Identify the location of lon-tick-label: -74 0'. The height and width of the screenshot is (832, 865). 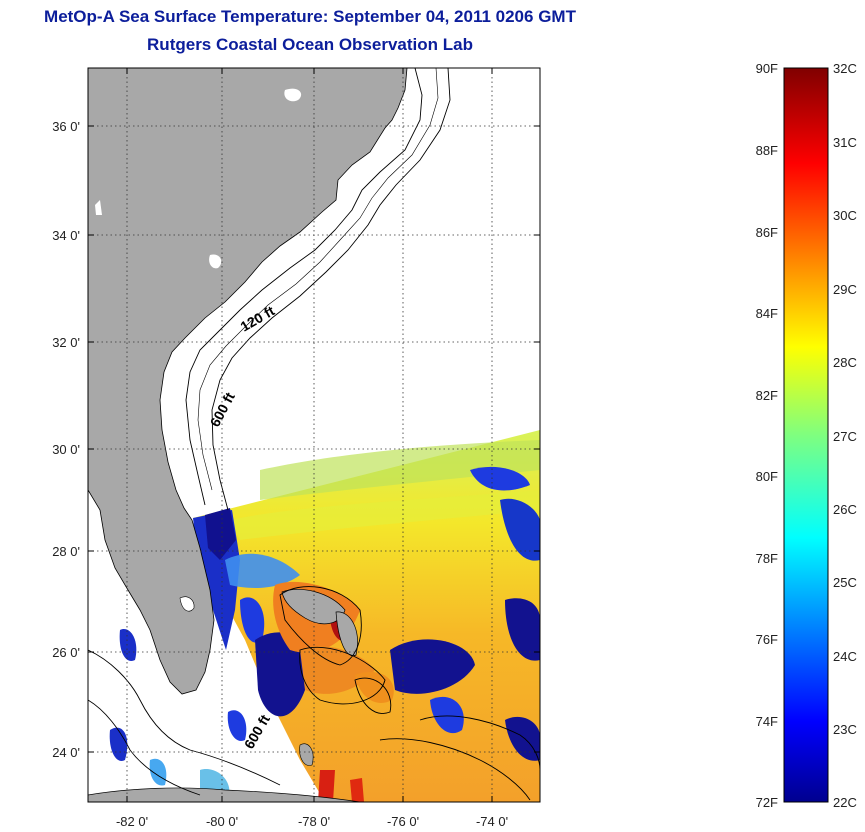
(492, 821).